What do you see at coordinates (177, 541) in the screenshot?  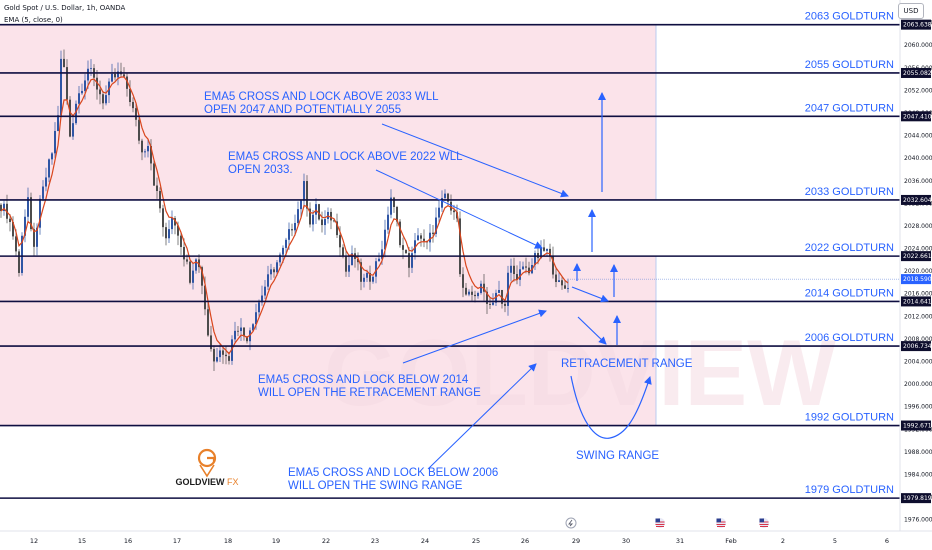 I see `x-tick-label: 17` at bounding box center [177, 541].